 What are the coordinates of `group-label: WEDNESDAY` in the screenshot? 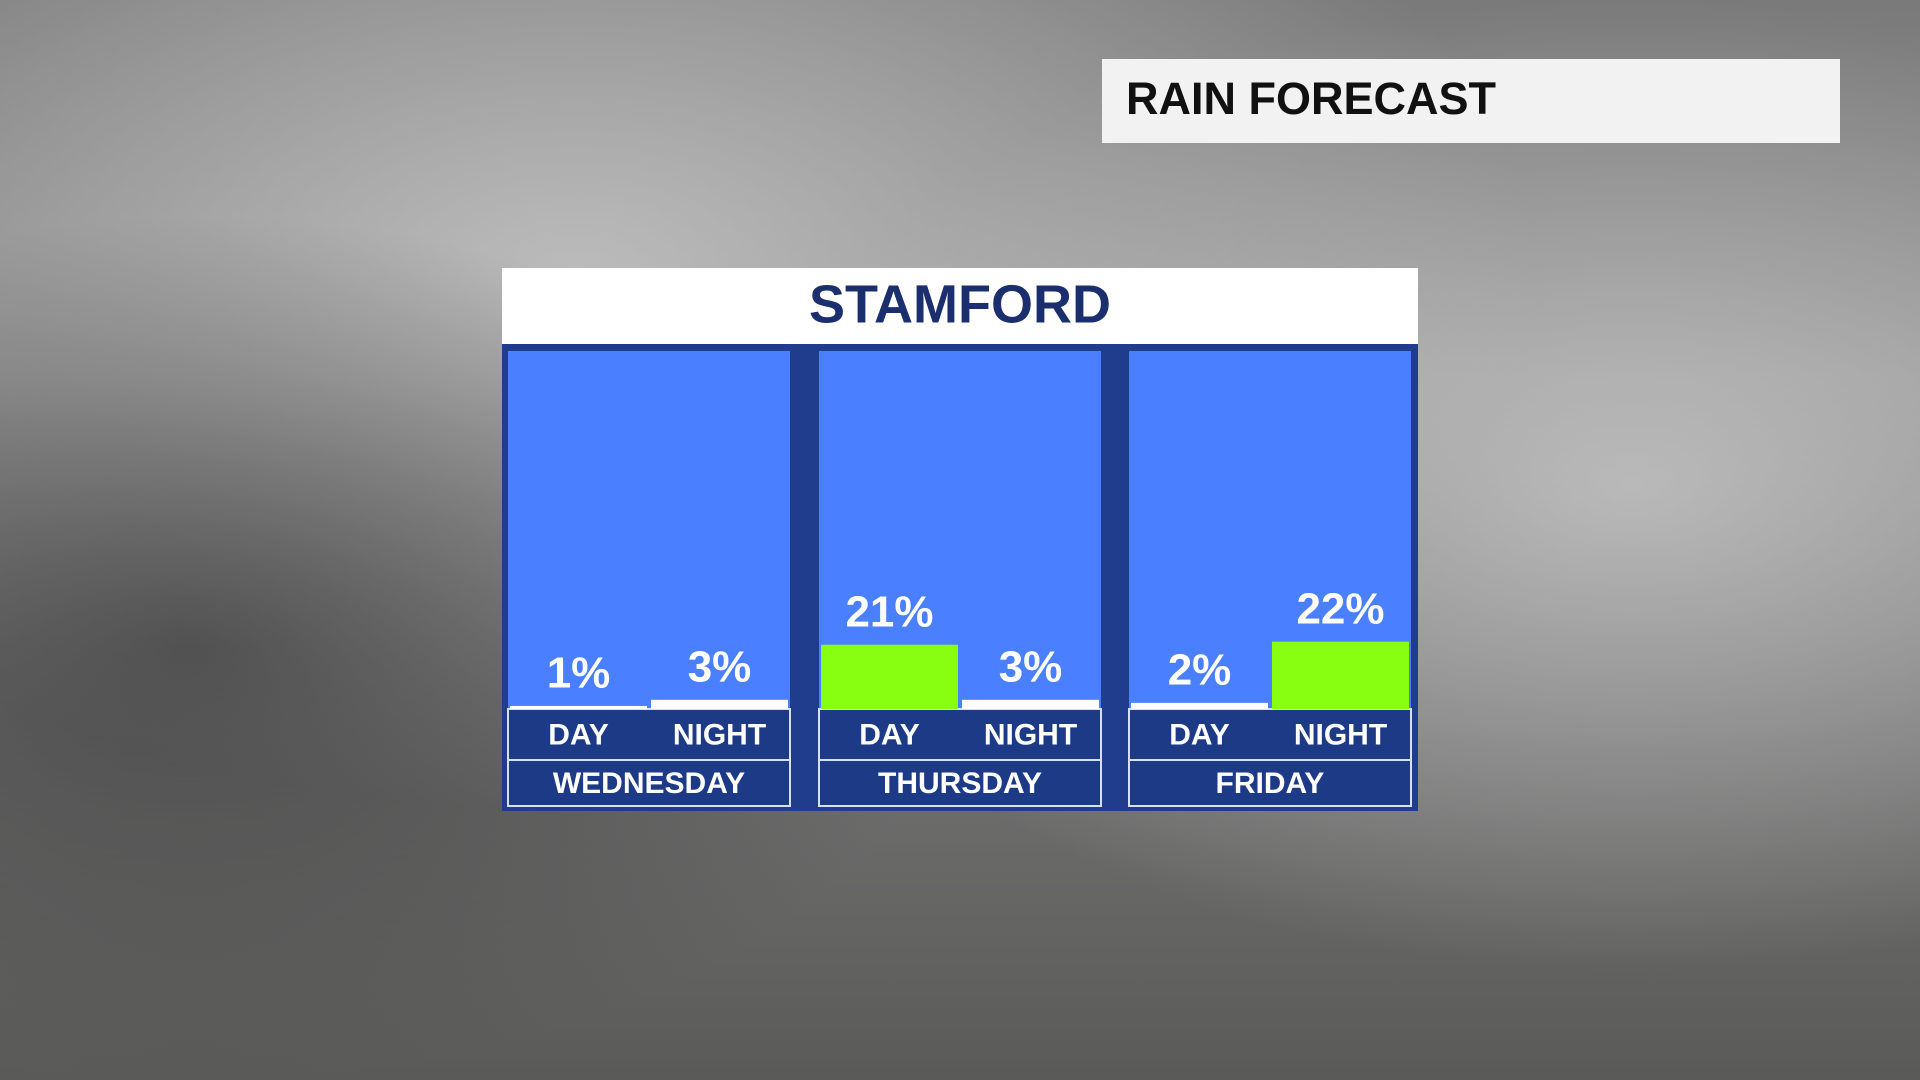 It's located at (649, 783).